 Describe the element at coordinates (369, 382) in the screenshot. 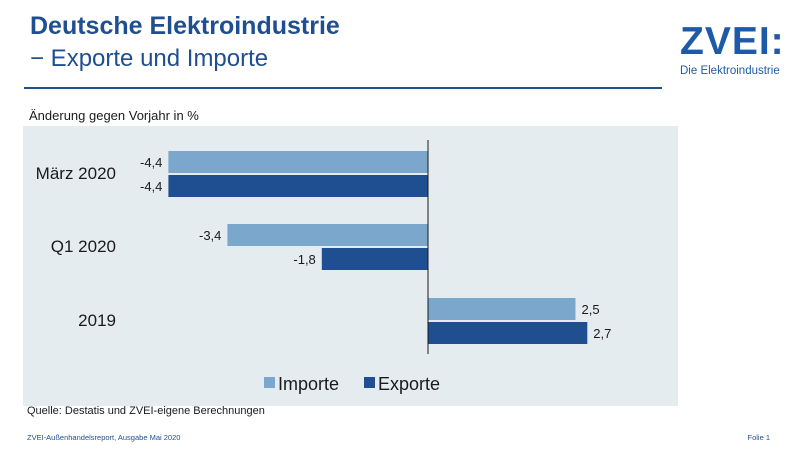

I see `legend-swatch-exporte` at that location.